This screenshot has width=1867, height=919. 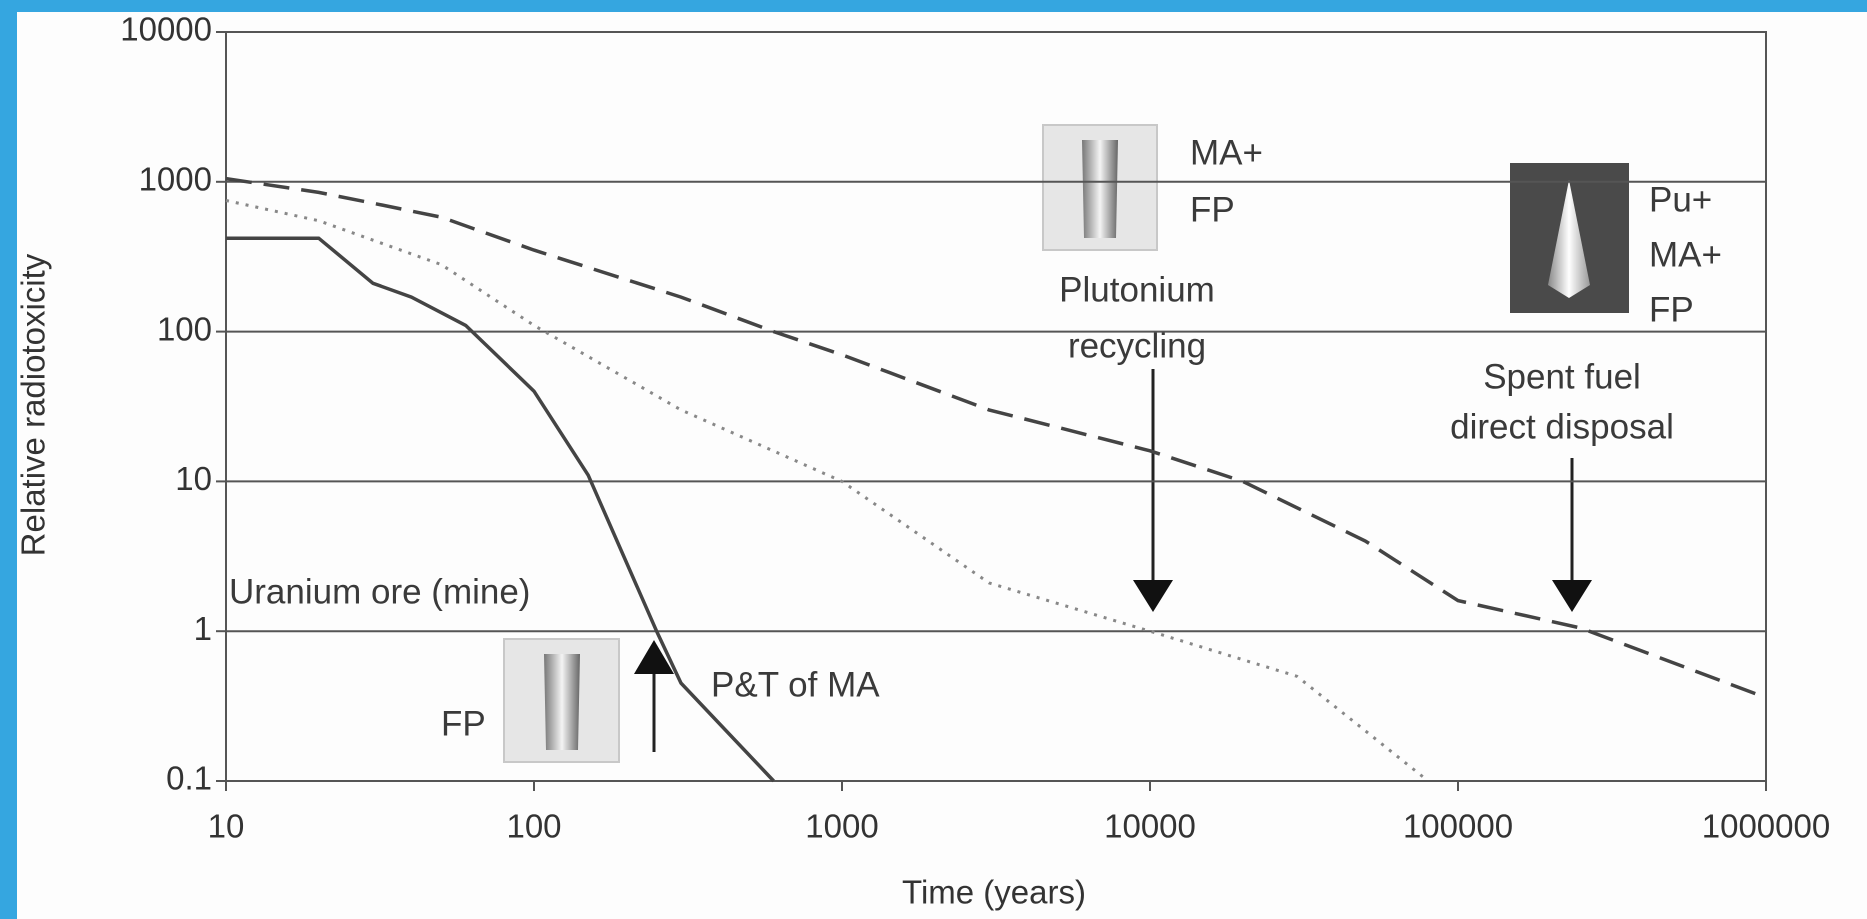 What do you see at coordinates (1137, 345) in the screenshot?
I see `annotation: recycling` at bounding box center [1137, 345].